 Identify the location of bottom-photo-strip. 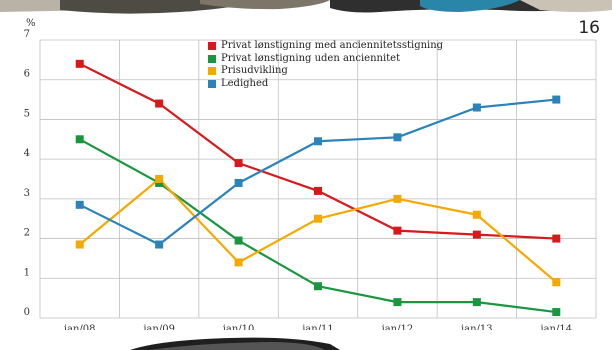
(306, 340).